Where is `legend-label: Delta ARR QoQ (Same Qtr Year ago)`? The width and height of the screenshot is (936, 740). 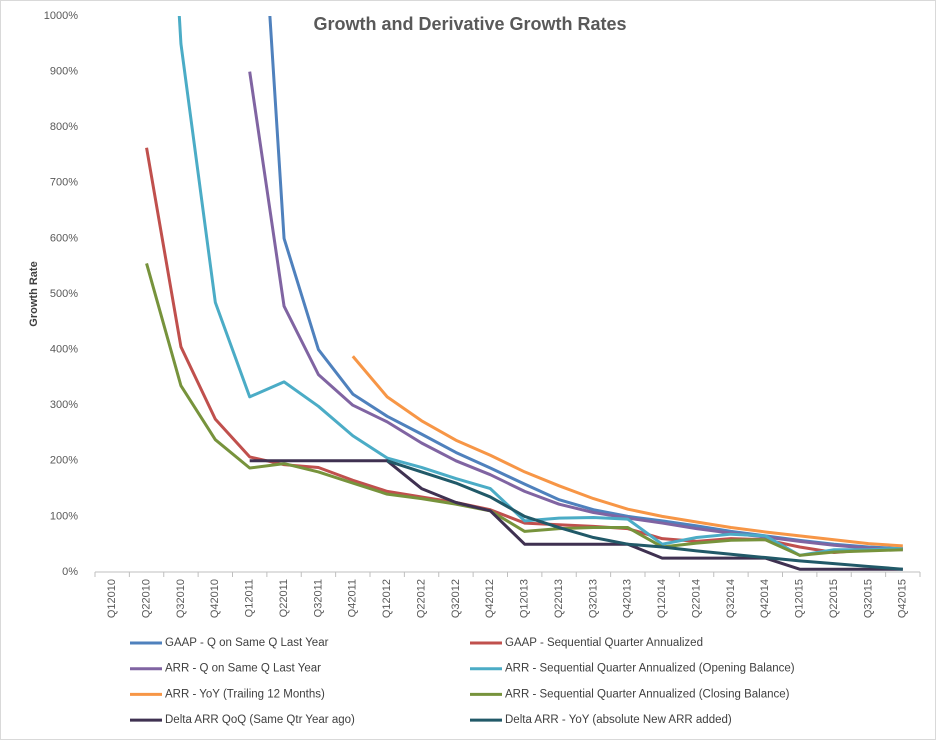
legend-label: Delta ARR QoQ (Same Qtr Year ago) is located at coordinates (260, 720).